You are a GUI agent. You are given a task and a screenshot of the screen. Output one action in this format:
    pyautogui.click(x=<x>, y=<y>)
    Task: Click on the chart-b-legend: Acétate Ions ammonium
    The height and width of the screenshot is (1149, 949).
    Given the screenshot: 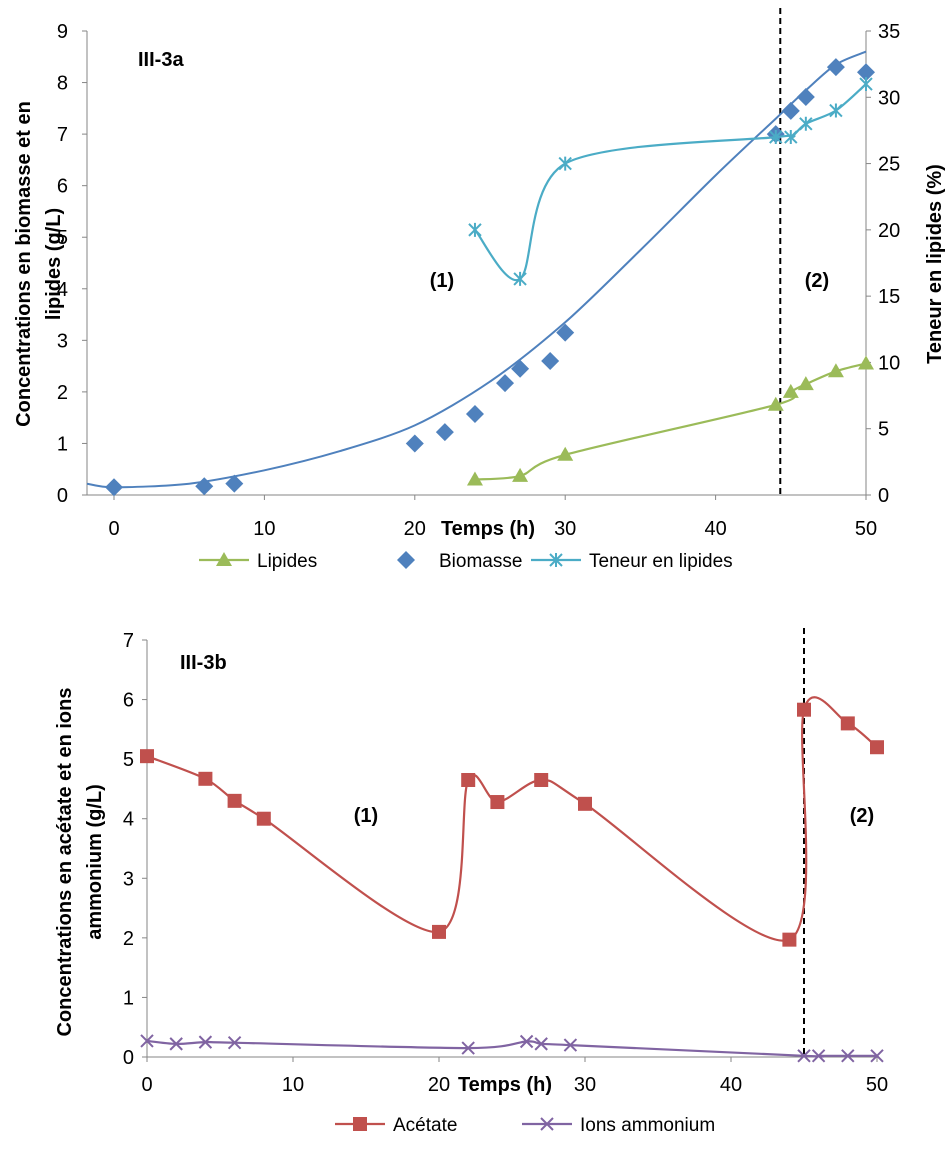 What is the action you would take?
    pyautogui.click(x=525, y=1125)
    